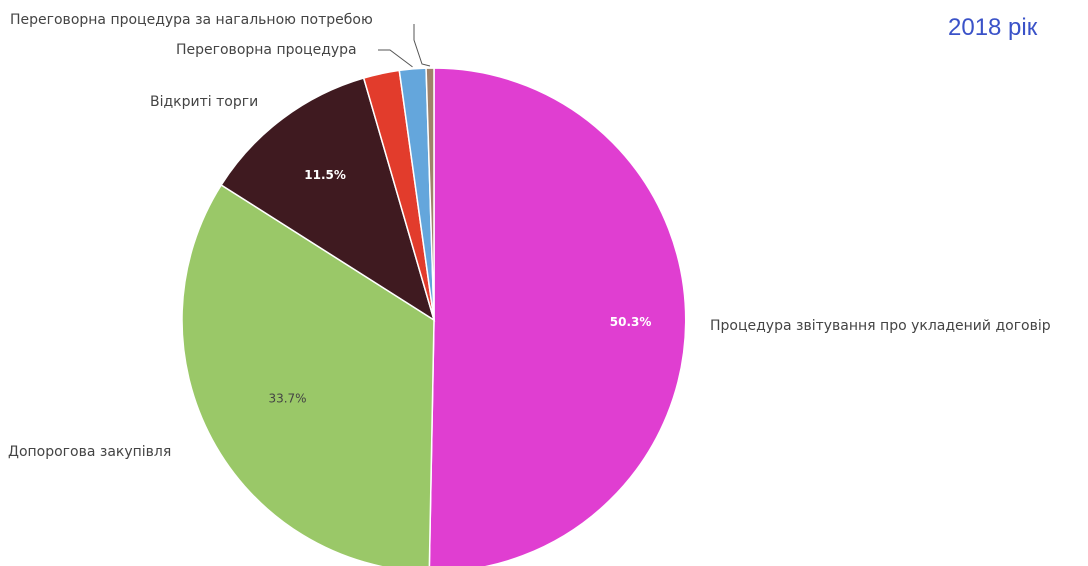  What do you see at coordinates (631, 322) in the screenshot?
I see `percent-label: 50.3%` at bounding box center [631, 322].